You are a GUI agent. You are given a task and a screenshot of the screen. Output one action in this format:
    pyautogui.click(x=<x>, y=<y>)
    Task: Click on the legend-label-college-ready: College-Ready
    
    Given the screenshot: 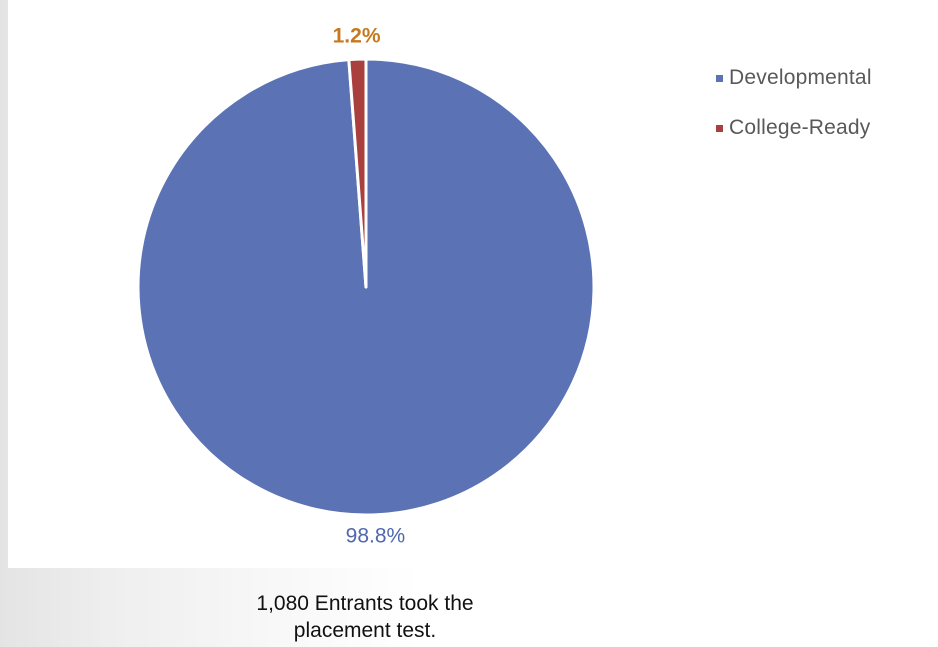 What is the action you would take?
    pyautogui.click(x=800, y=127)
    